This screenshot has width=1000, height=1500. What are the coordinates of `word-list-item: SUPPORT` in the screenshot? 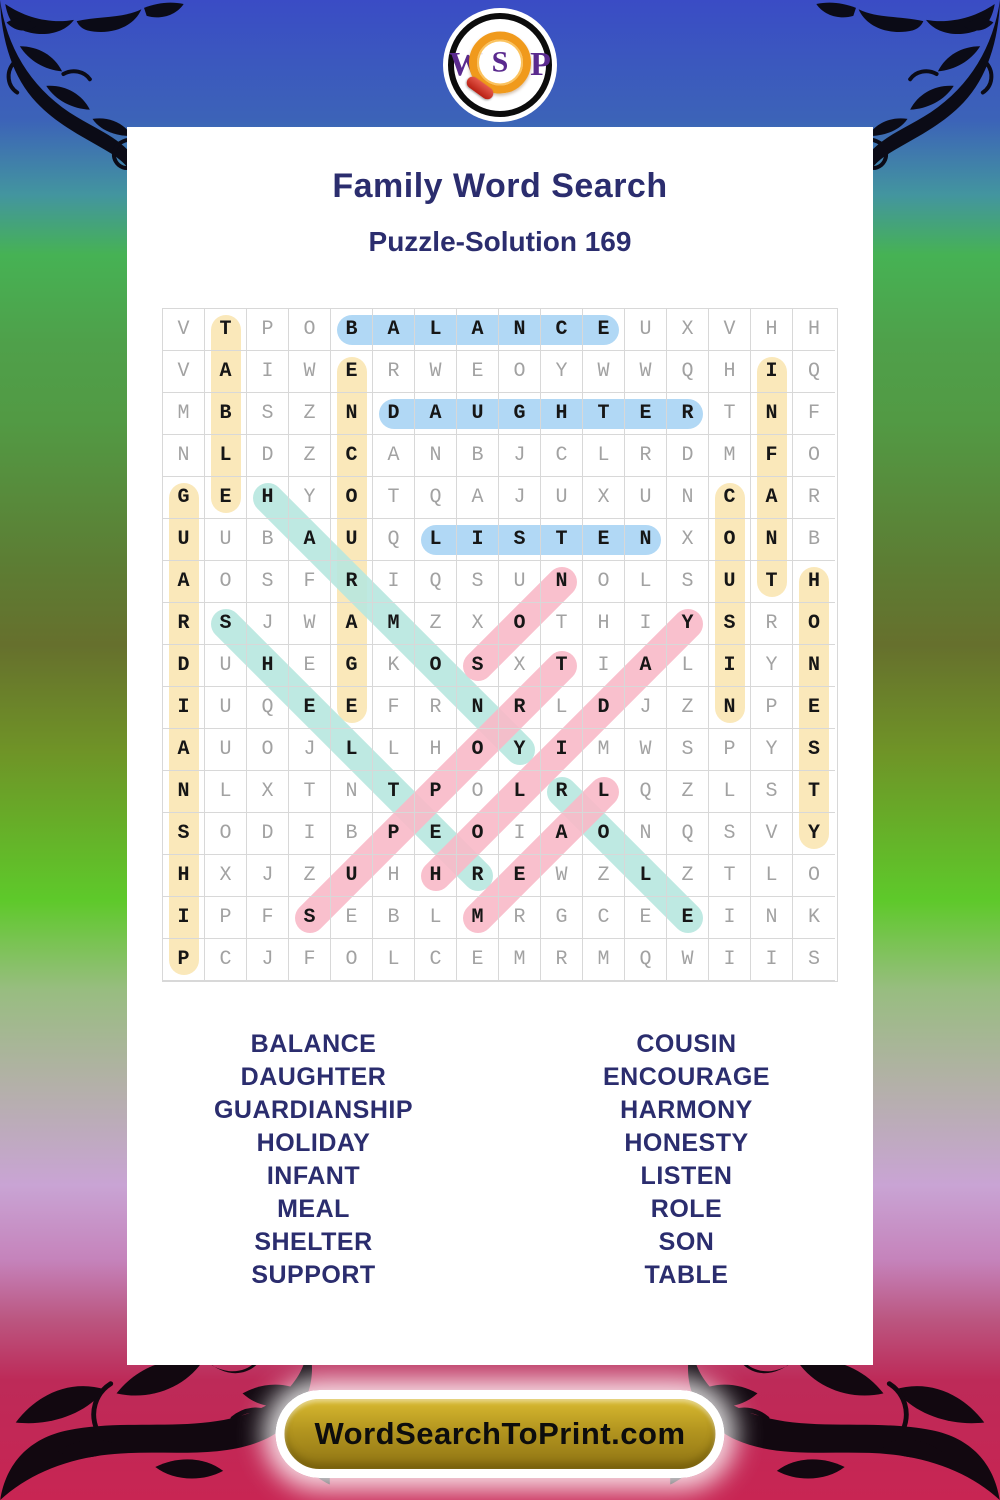 It's located at (313, 1275).